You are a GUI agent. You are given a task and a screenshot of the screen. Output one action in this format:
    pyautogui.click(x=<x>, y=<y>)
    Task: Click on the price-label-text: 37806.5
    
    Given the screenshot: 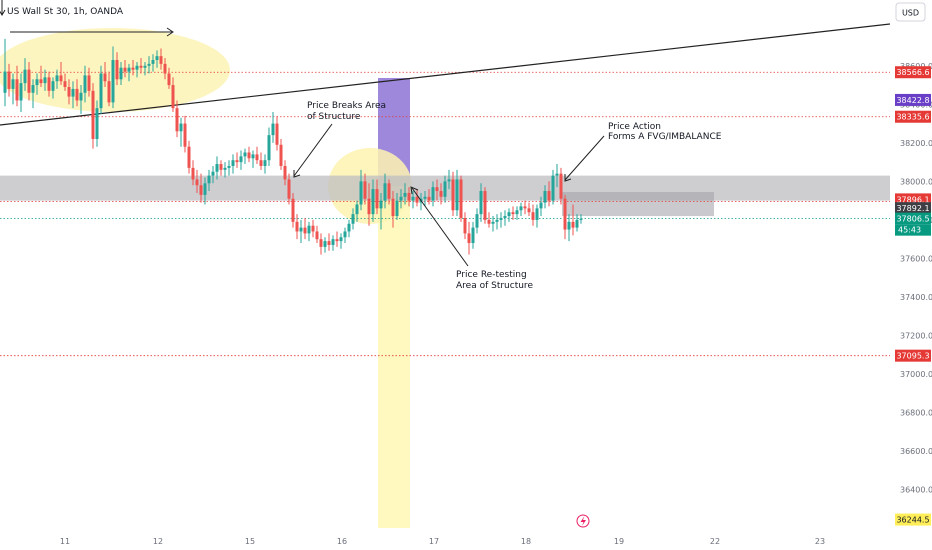 What is the action you would take?
    pyautogui.click(x=912, y=219)
    